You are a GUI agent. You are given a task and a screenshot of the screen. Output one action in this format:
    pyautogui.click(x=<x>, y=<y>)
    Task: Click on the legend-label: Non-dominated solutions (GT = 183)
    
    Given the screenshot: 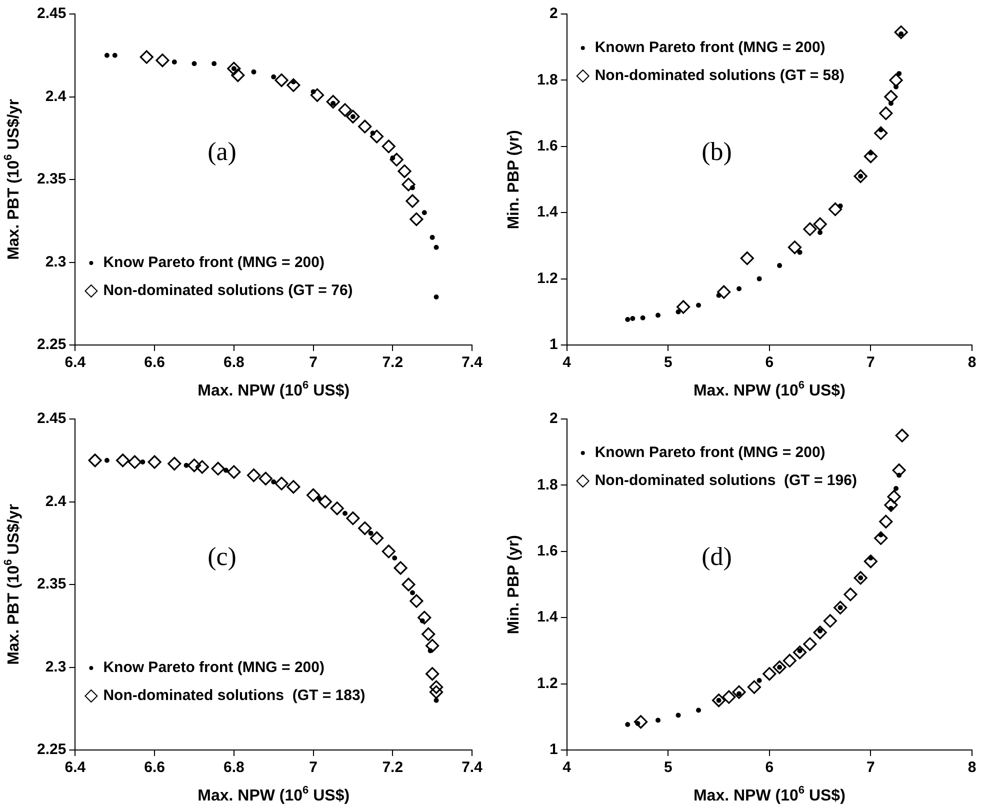 What is the action you would take?
    pyautogui.click(x=234, y=695)
    